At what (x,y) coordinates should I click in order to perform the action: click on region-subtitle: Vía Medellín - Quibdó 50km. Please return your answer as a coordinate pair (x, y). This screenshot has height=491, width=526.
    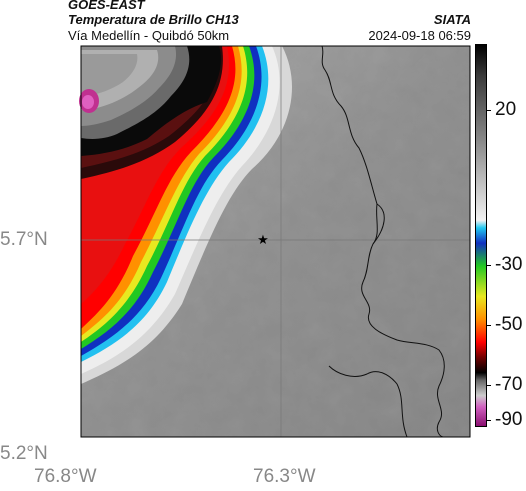
    Looking at the image, I should click on (149, 35).